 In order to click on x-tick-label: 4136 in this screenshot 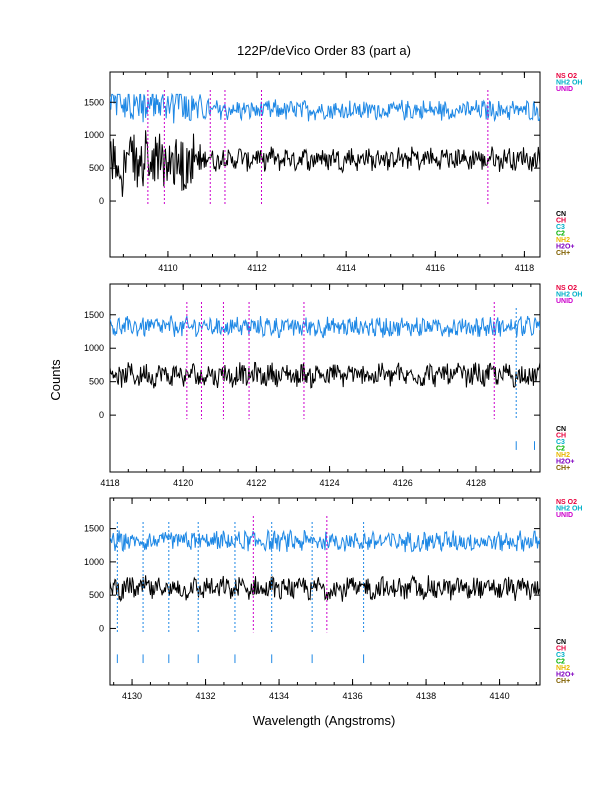, I will do `click(353, 696)`.